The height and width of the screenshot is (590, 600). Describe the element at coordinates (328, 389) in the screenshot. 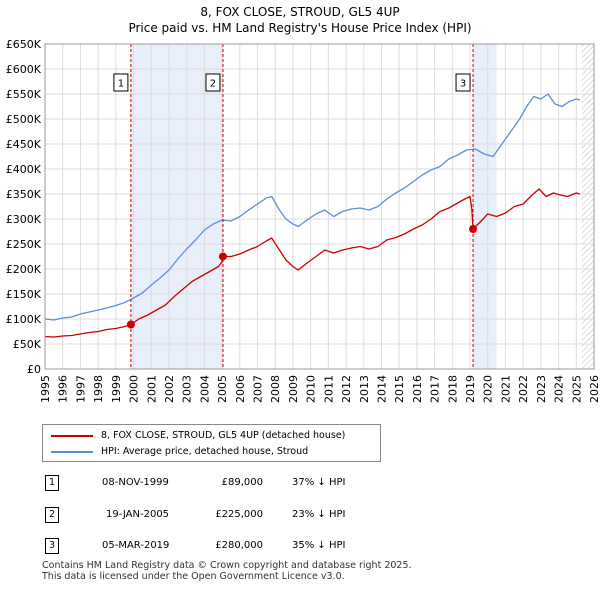

I see `x-tick-label: 2011` at that location.